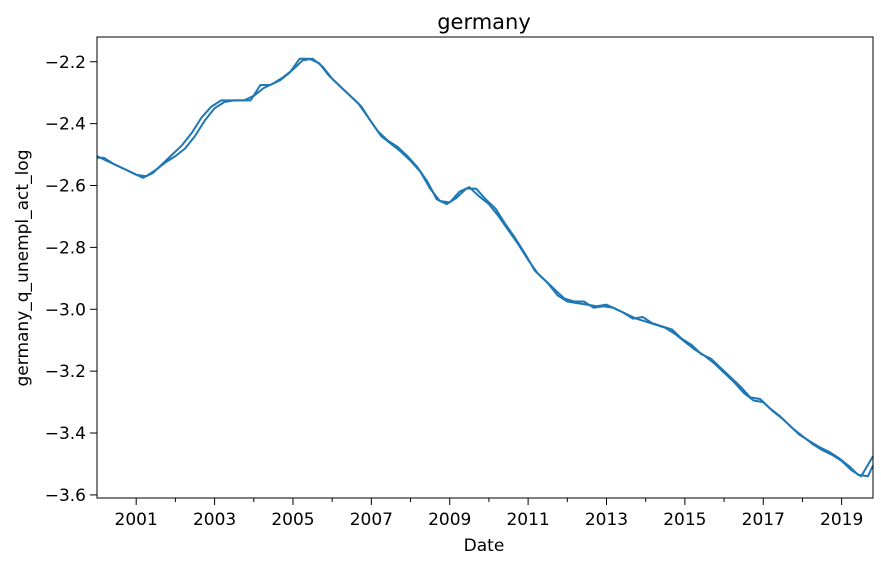 Image resolution: width=881 pixels, height=564 pixels. Describe the element at coordinates (527, 520) in the screenshot. I see `x-tick-label: 2011` at that location.